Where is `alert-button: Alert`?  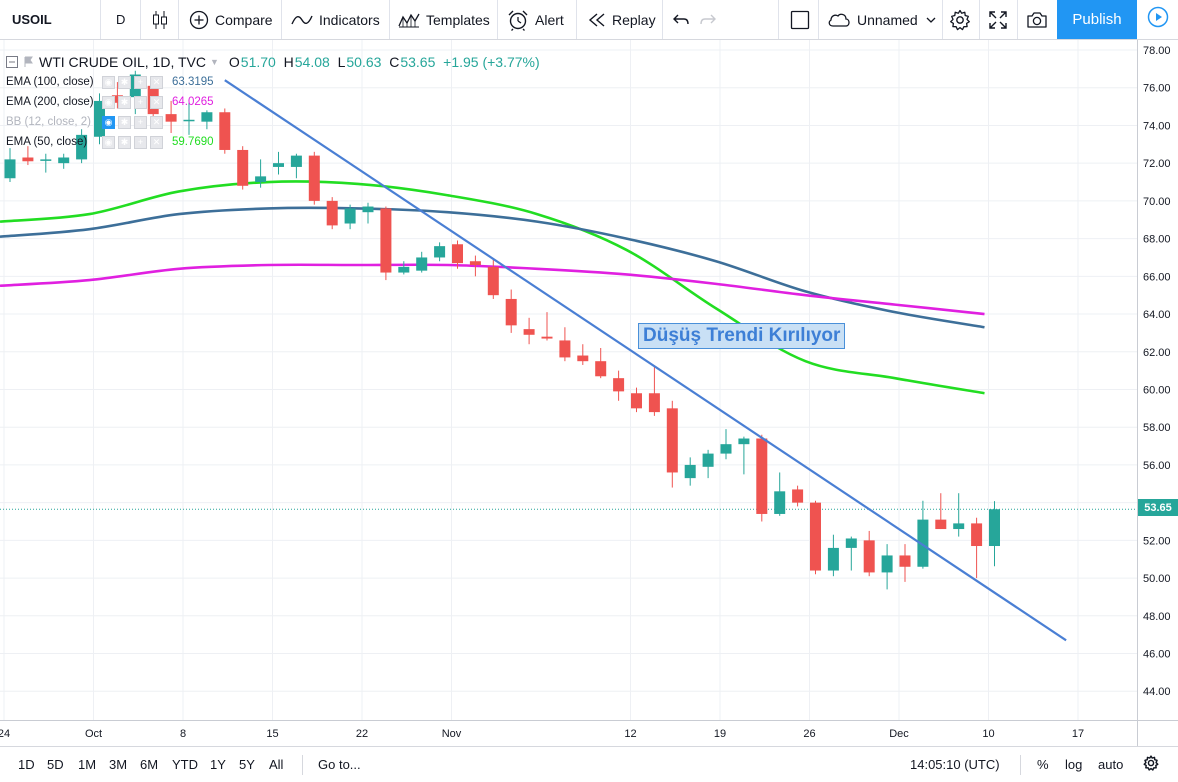 alert-button: Alert is located at coordinates (535, 19).